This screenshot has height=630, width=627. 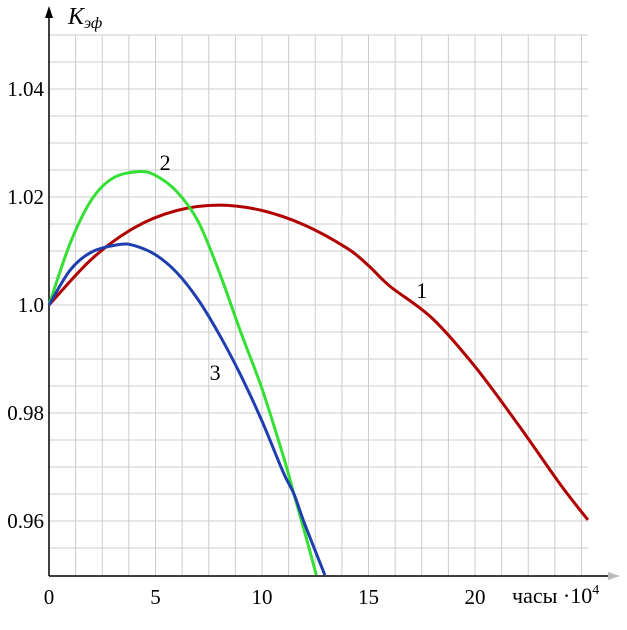 What do you see at coordinates (165, 162) in the screenshot?
I see `series-label-2: 2` at bounding box center [165, 162].